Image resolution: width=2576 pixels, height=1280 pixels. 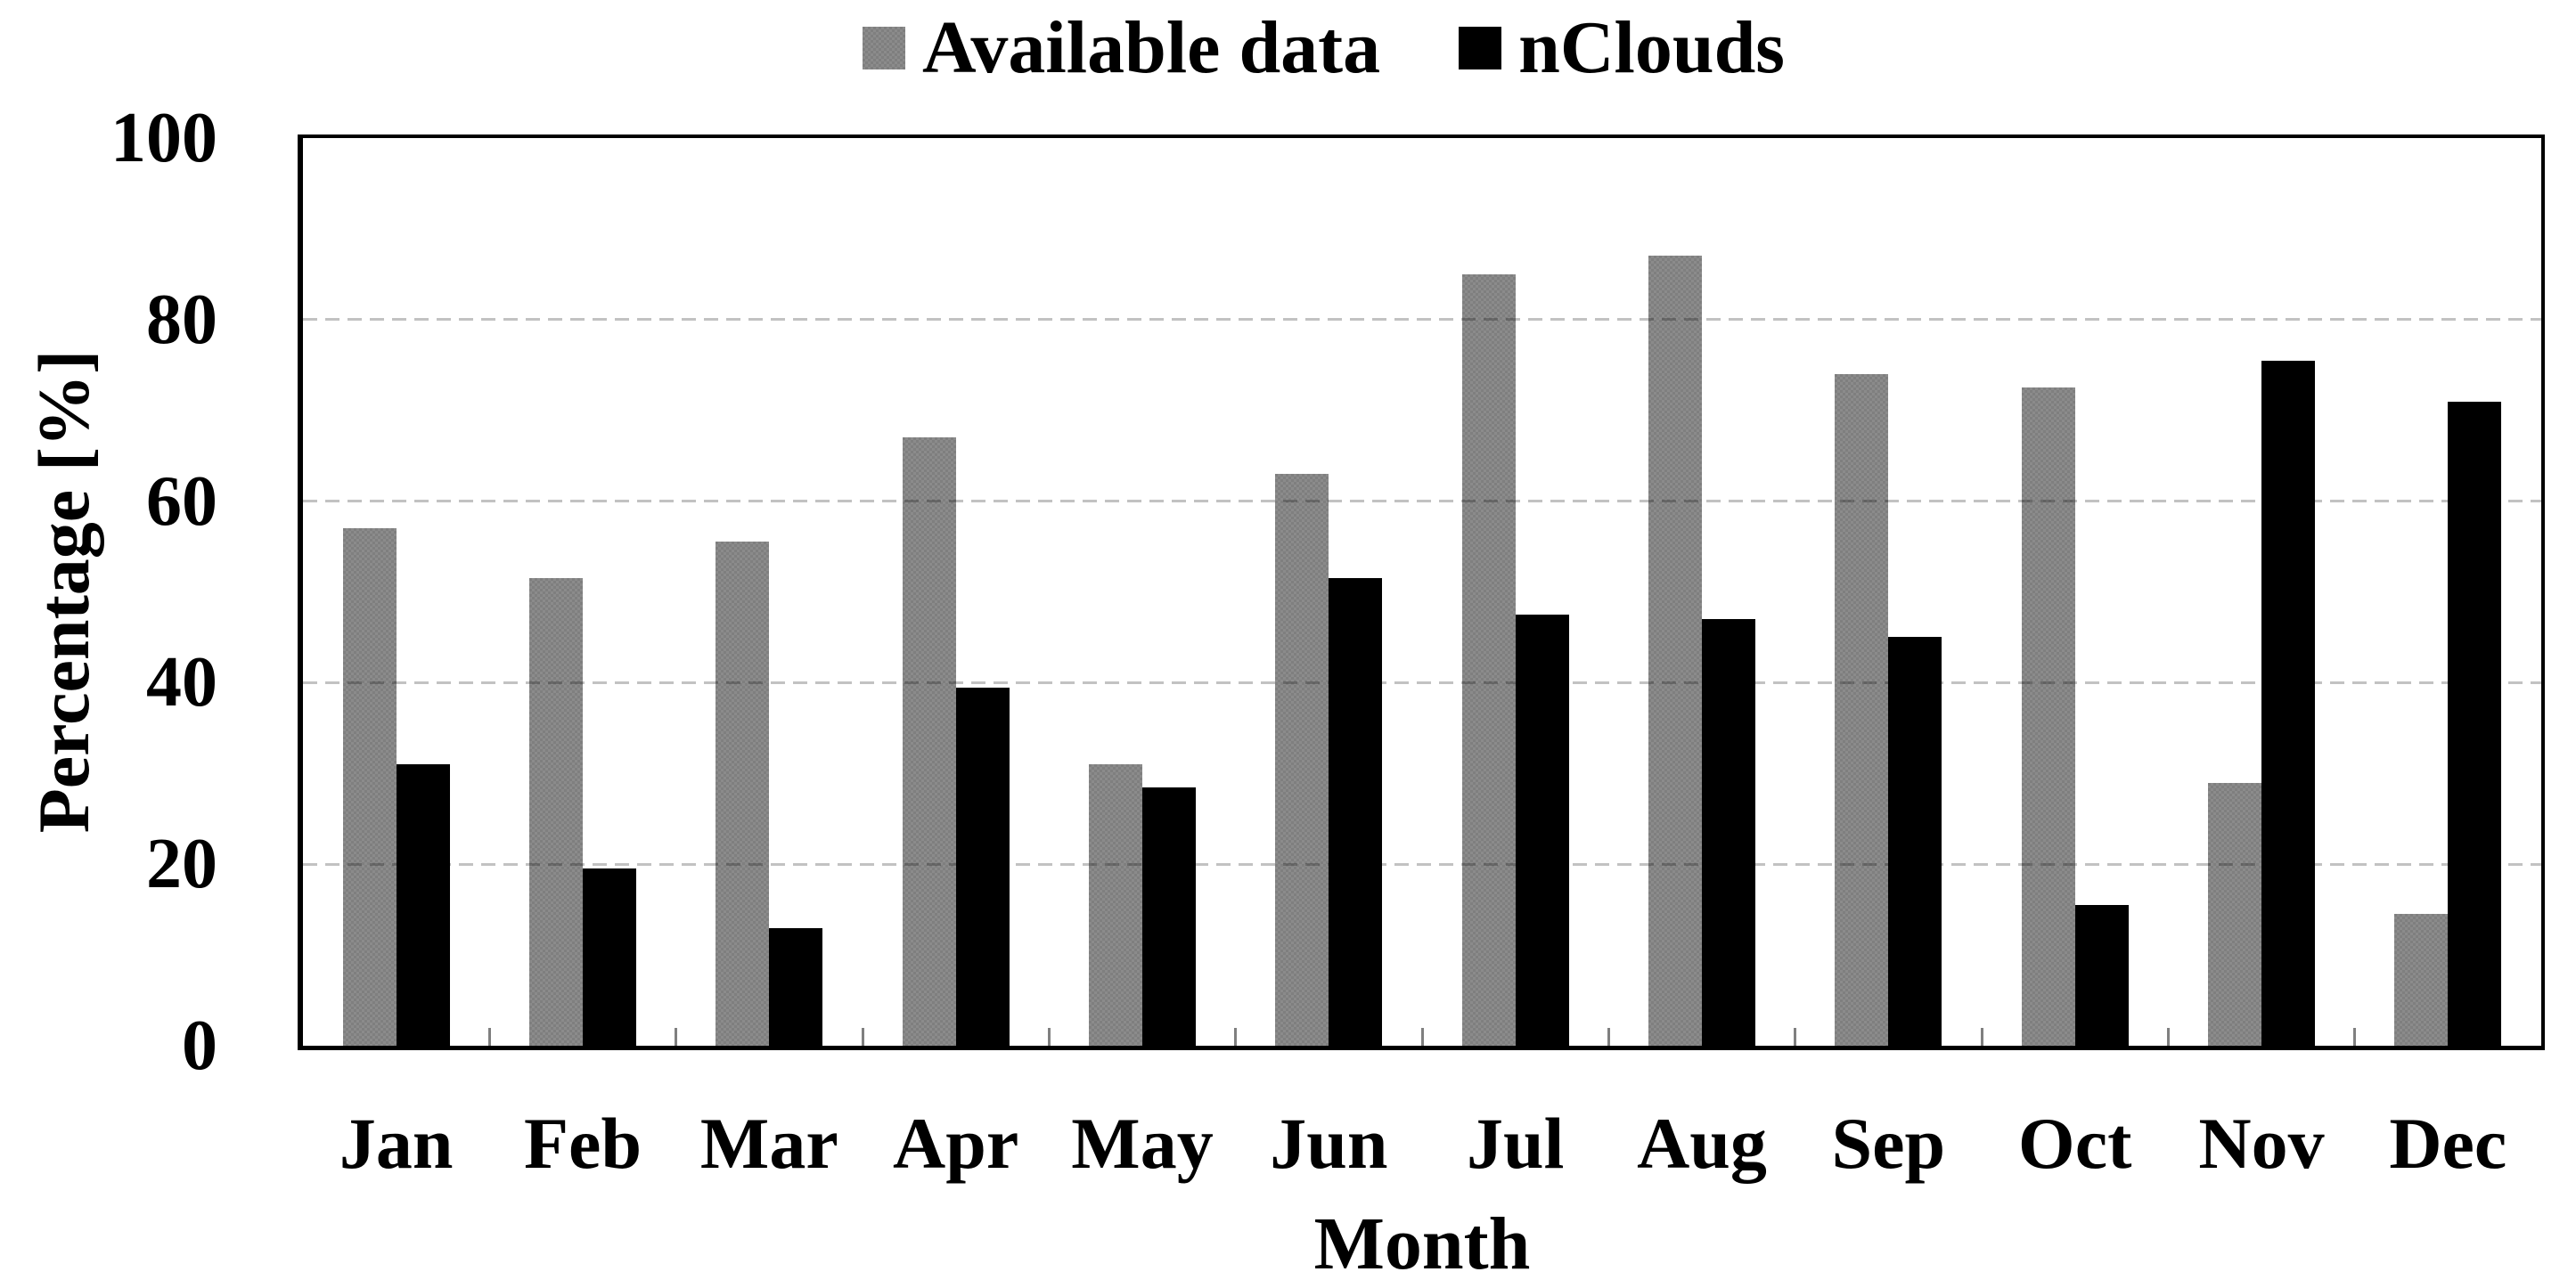 What do you see at coordinates (181, 319) in the screenshot?
I see `y-tick-label-80: 80` at bounding box center [181, 319].